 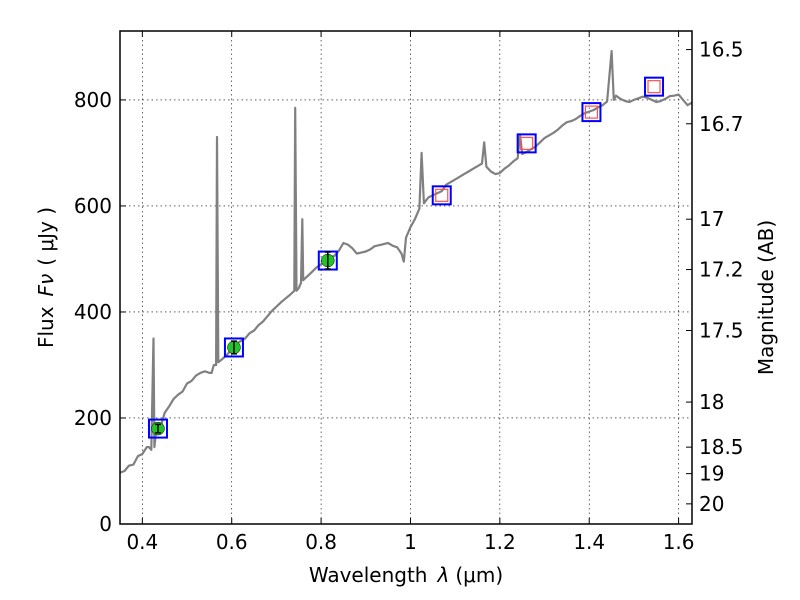 I want to click on x-tick-label: 0.4, so click(x=142, y=542).